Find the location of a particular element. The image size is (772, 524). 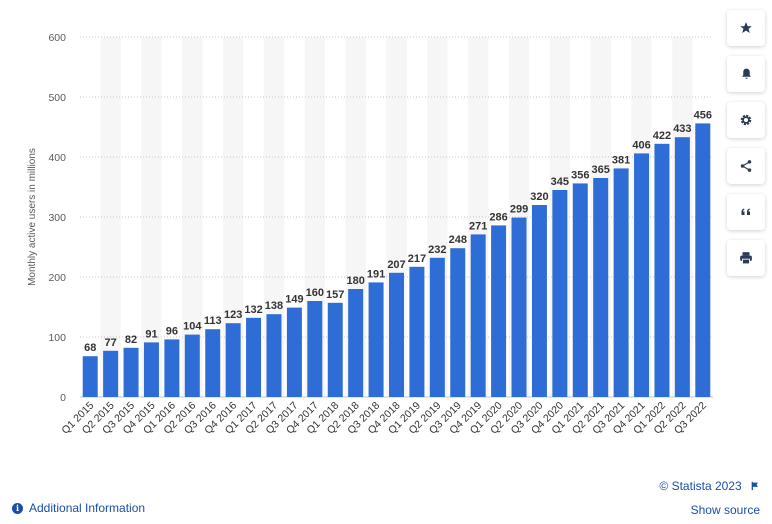

data-label: 232 is located at coordinates (437, 250).